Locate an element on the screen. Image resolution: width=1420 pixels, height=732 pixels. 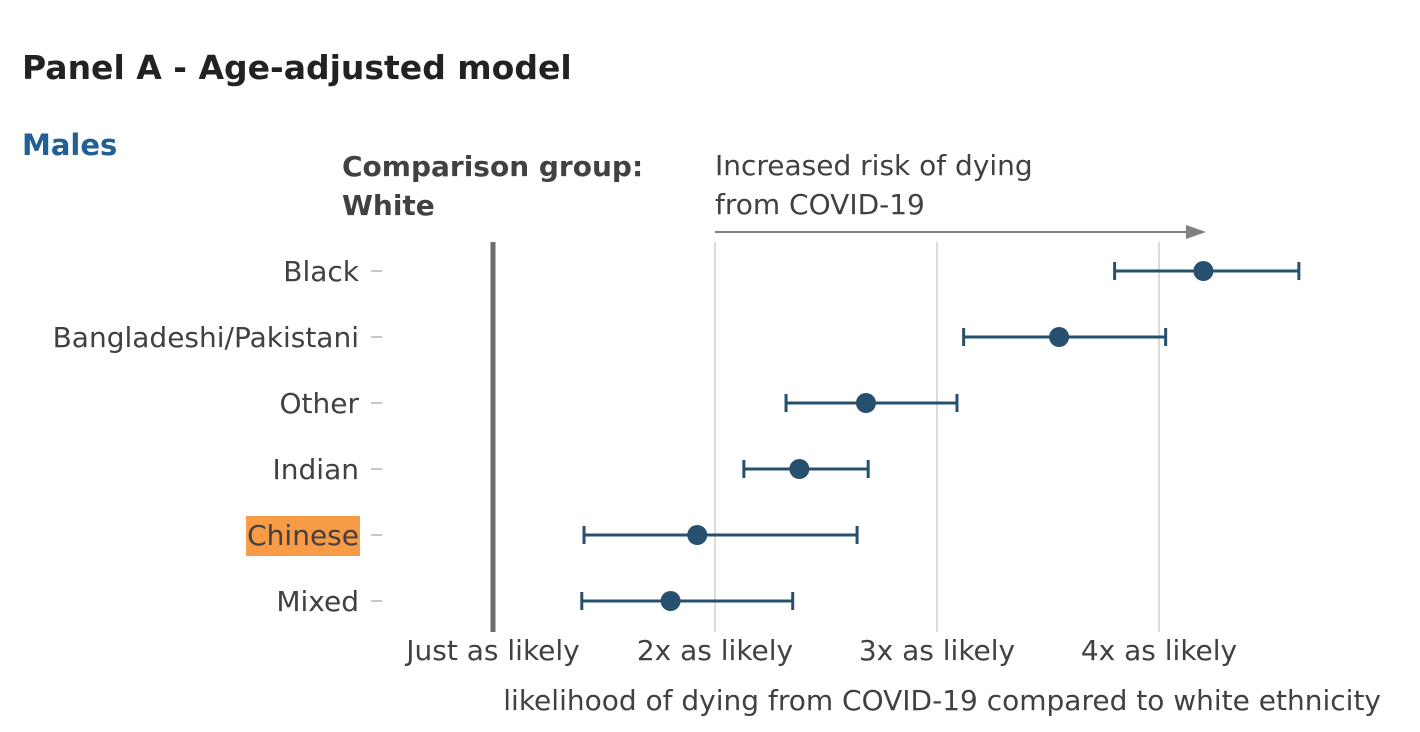
category-label-black: Black is located at coordinates (321, 271).